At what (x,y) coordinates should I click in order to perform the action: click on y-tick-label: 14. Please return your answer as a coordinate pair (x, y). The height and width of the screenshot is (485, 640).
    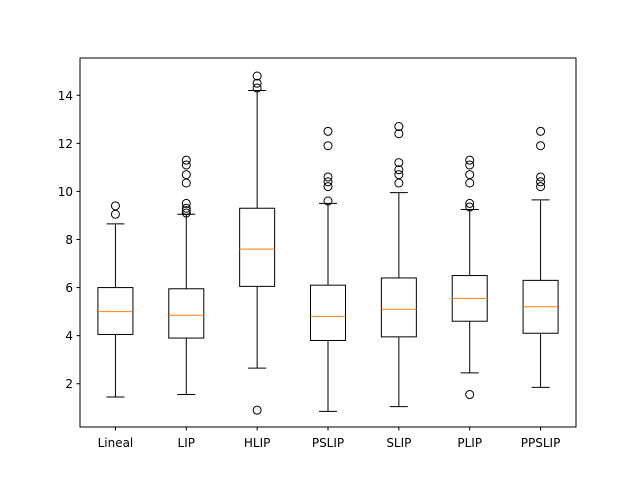
    Looking at the image, I should click on (65, 96).